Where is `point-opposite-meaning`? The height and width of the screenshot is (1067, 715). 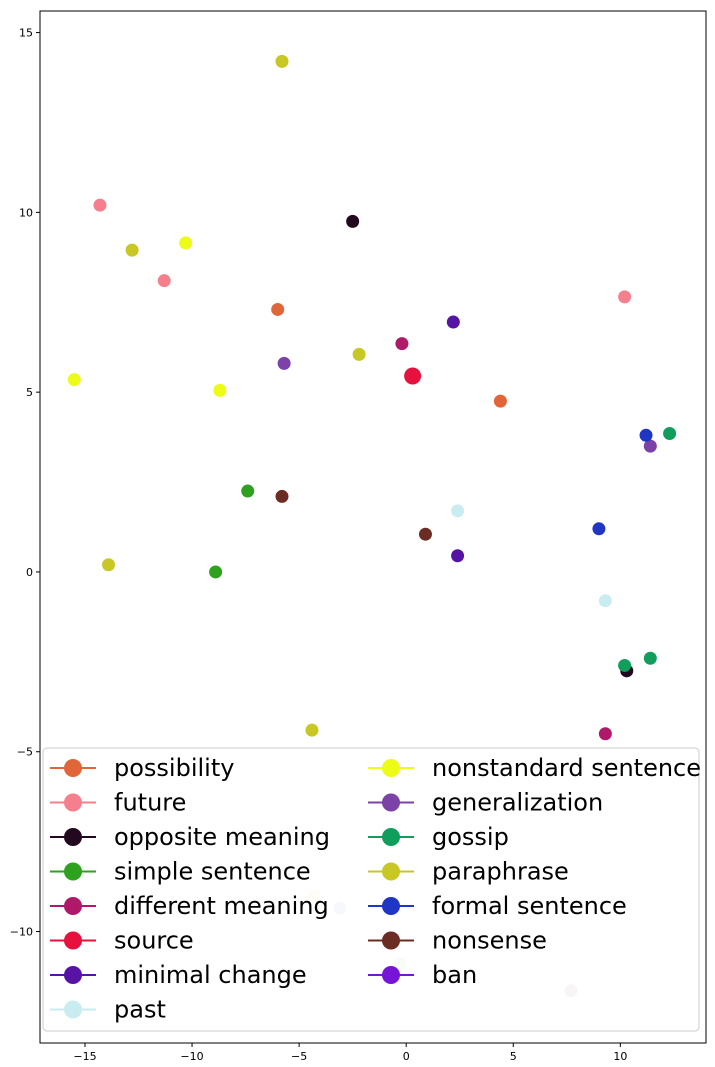 point-opposite-meaning is located at coordinates (353, 221).